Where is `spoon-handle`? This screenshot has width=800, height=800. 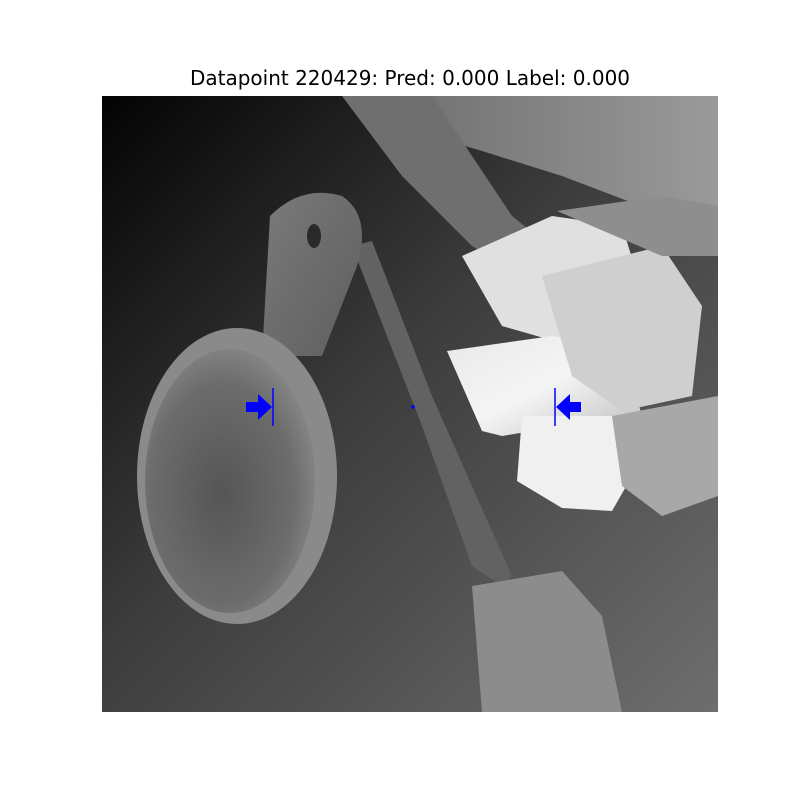 spoon-handle is located at coordinates (312, 274).